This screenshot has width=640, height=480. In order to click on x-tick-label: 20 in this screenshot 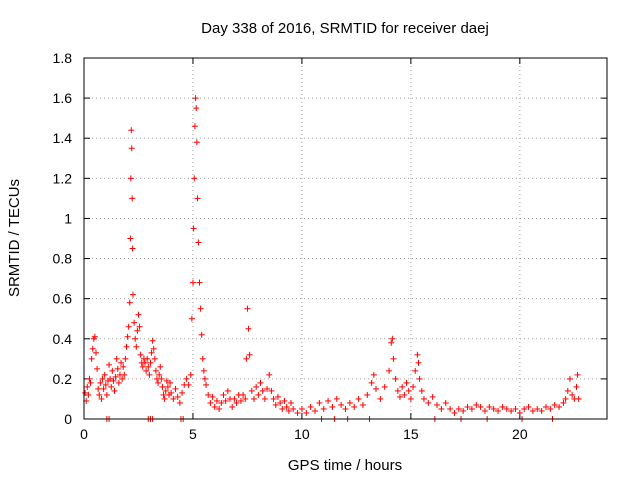, I will do `click(520, 434)`.